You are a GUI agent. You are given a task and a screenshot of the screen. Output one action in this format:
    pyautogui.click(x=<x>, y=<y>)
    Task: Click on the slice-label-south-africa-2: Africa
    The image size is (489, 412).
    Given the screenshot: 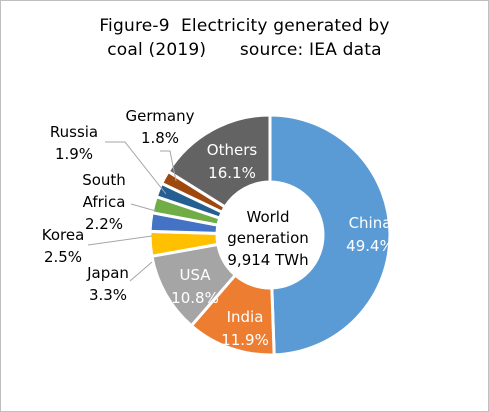 What is the action you would take?
    pyautogui.click(x=104, y=202)
    